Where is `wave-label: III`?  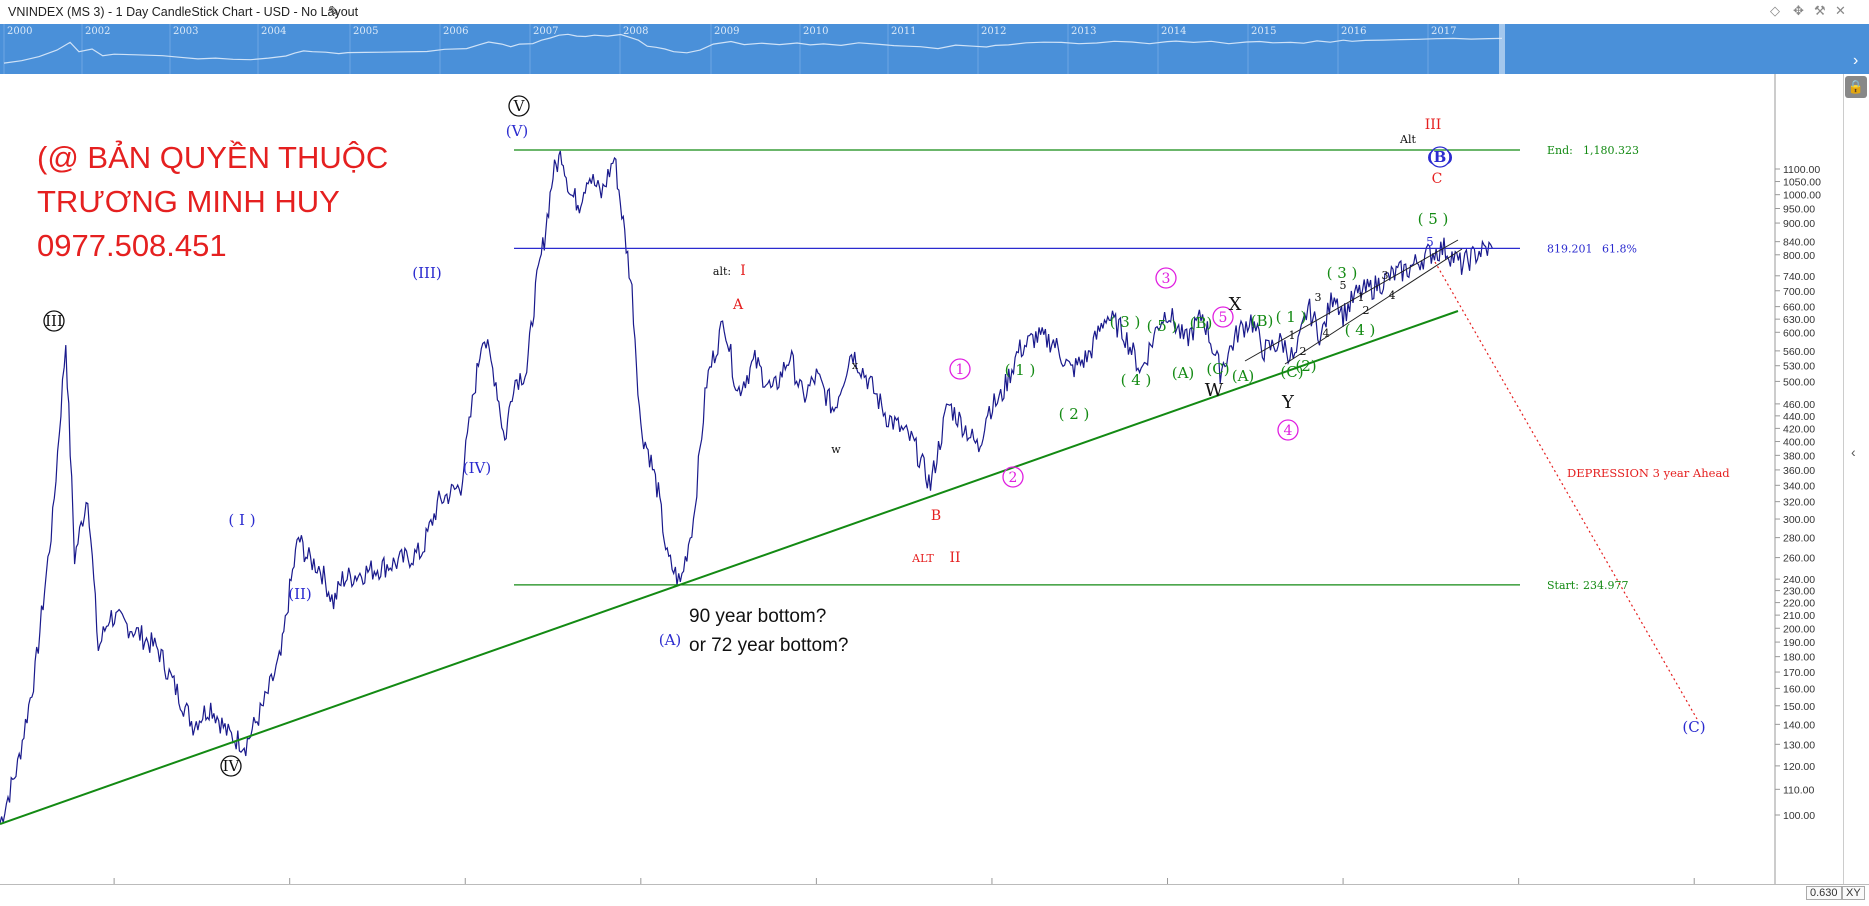
wave-label: III is located at coordinates (1433, 125).